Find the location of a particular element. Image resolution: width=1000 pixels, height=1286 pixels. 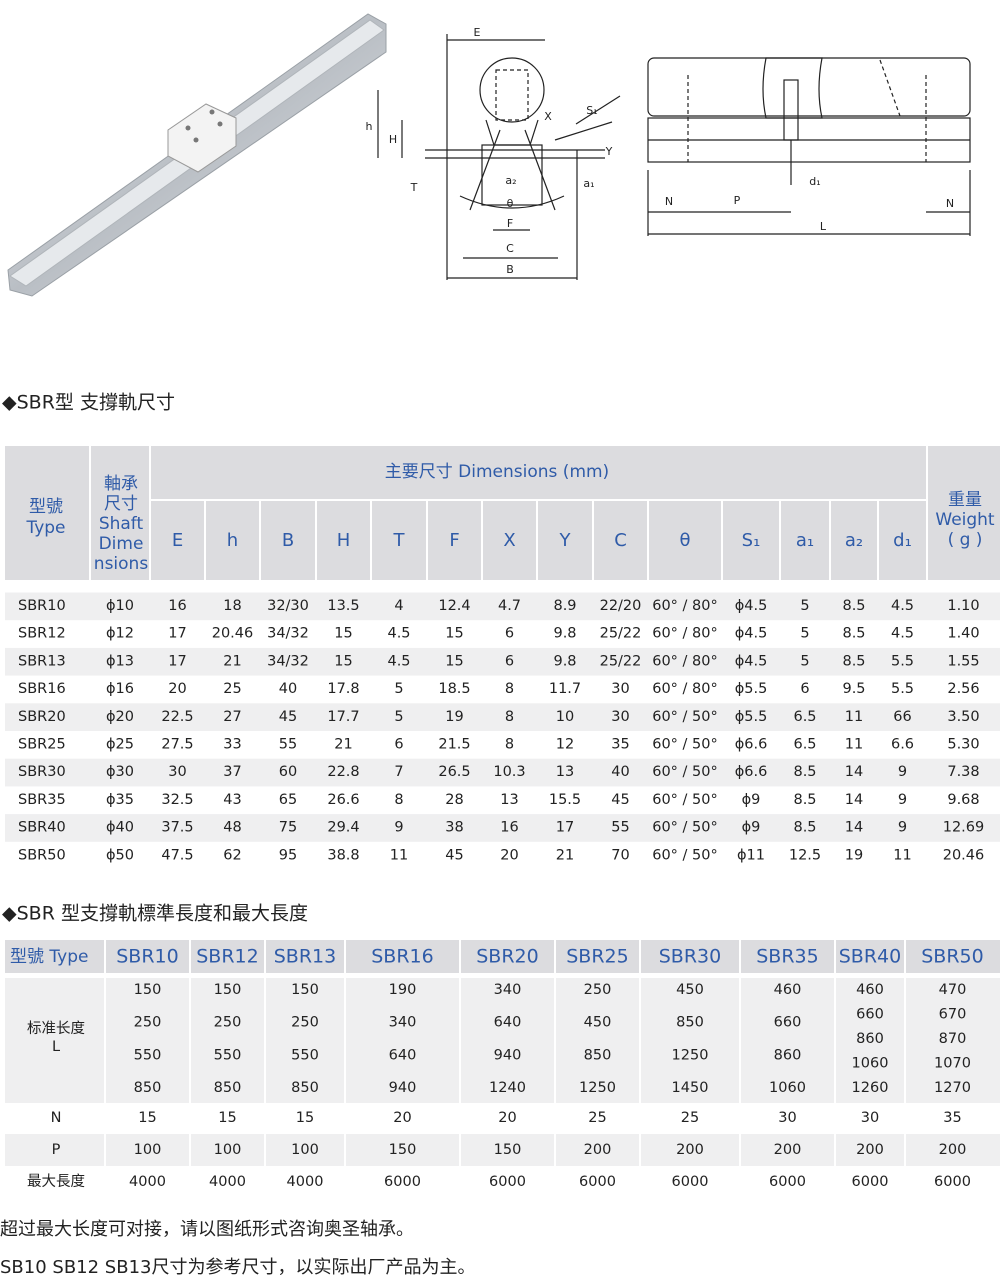

table-cell: ϕ5.5 is located at coordinates (751, 717).